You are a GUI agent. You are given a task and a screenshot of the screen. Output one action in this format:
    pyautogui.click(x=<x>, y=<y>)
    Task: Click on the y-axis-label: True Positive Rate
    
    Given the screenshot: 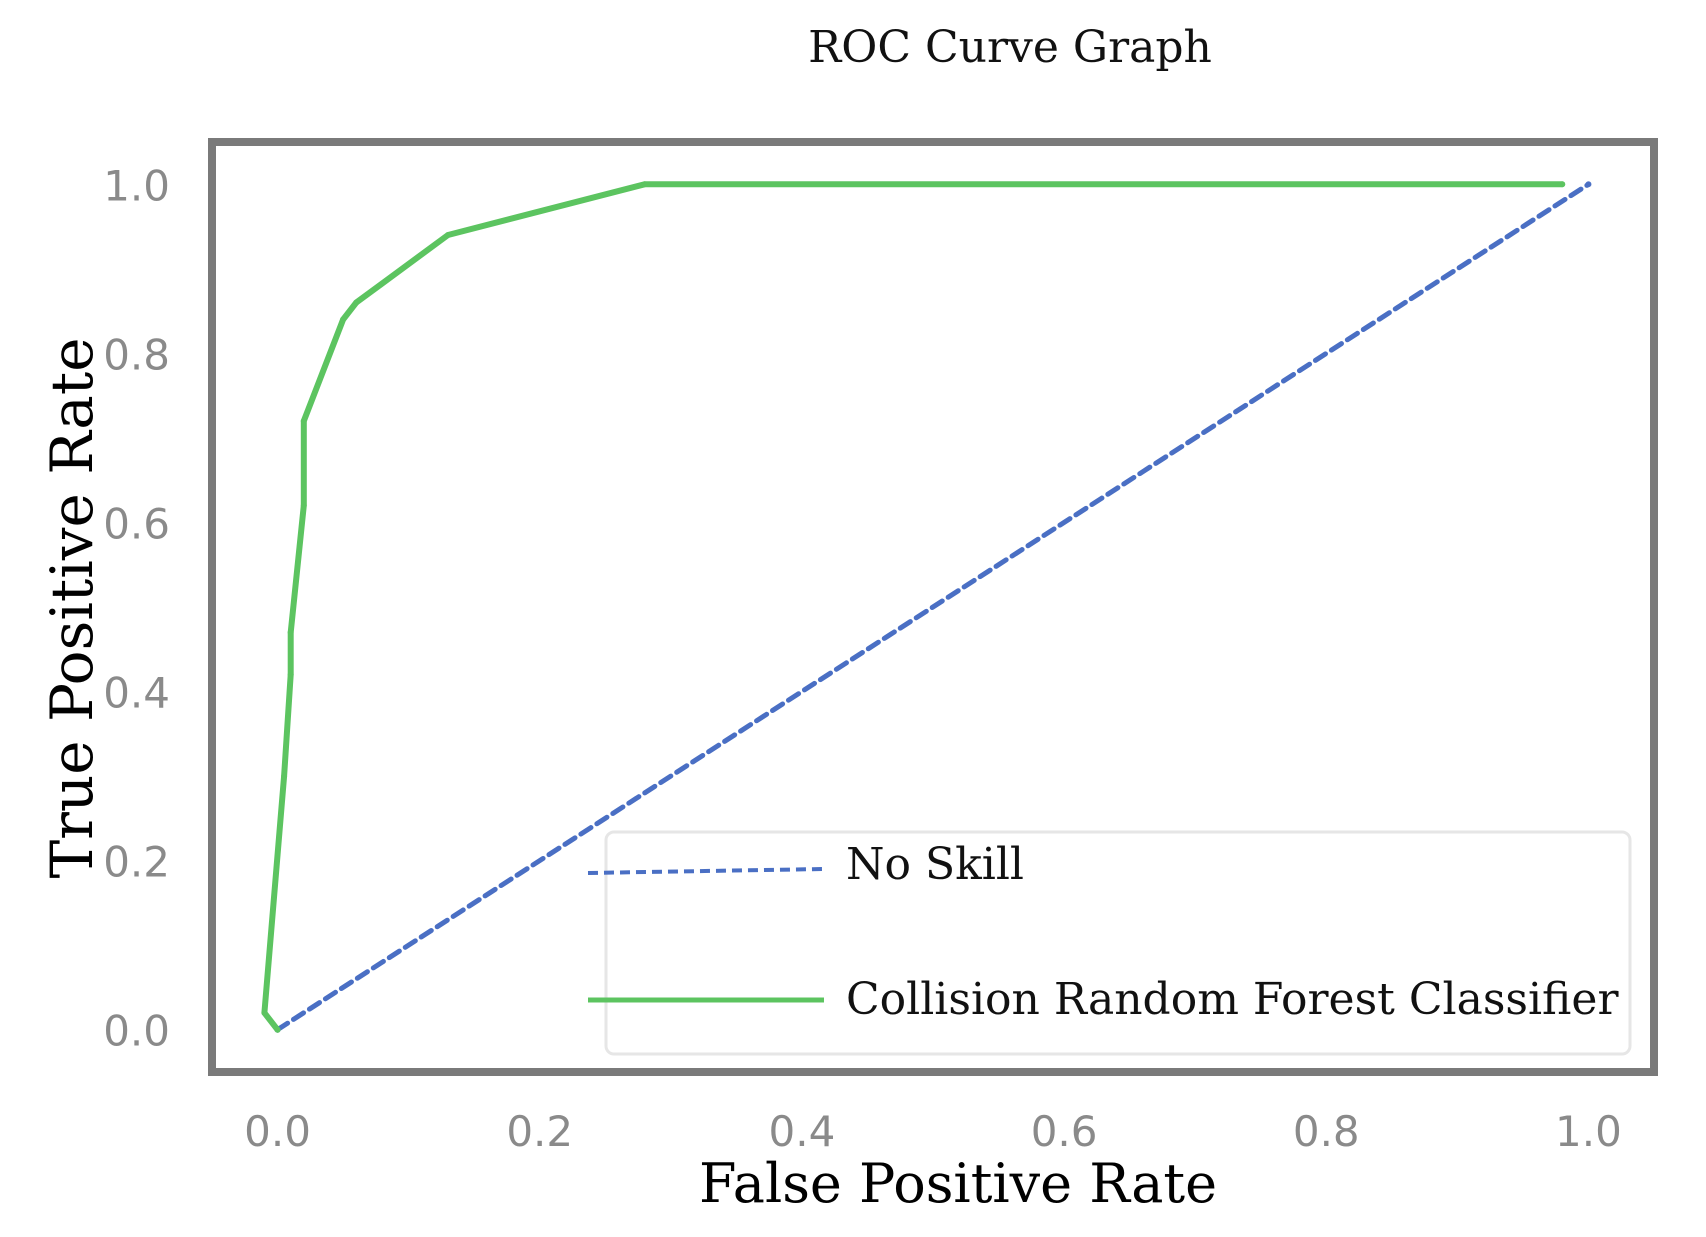 What is the action you would take?
    pyautogui.click(x=72, y=607)
    